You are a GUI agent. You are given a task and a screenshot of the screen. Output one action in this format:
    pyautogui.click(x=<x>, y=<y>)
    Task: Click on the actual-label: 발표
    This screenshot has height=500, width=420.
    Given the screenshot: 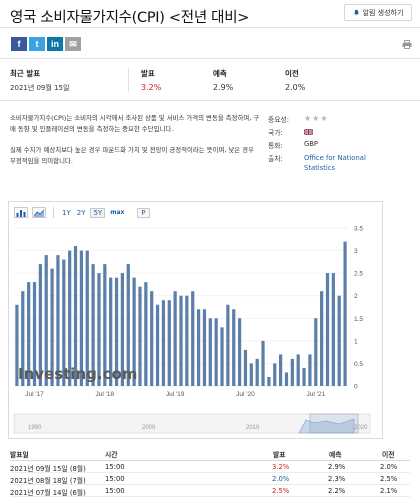 What is the action you would take?
    pyautogui.click(x=148, y=73)
    